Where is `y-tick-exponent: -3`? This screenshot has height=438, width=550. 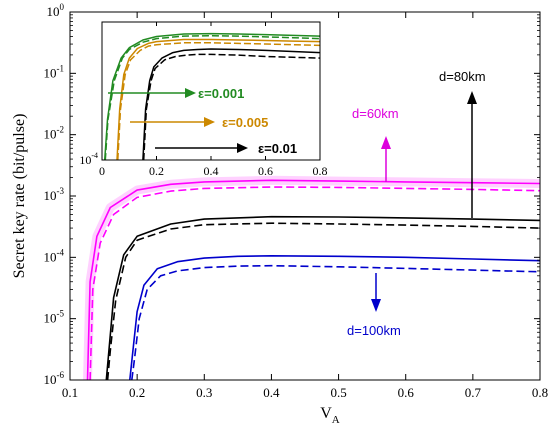 y-tick-exponent: -3 is located at coordinates (61, 191).